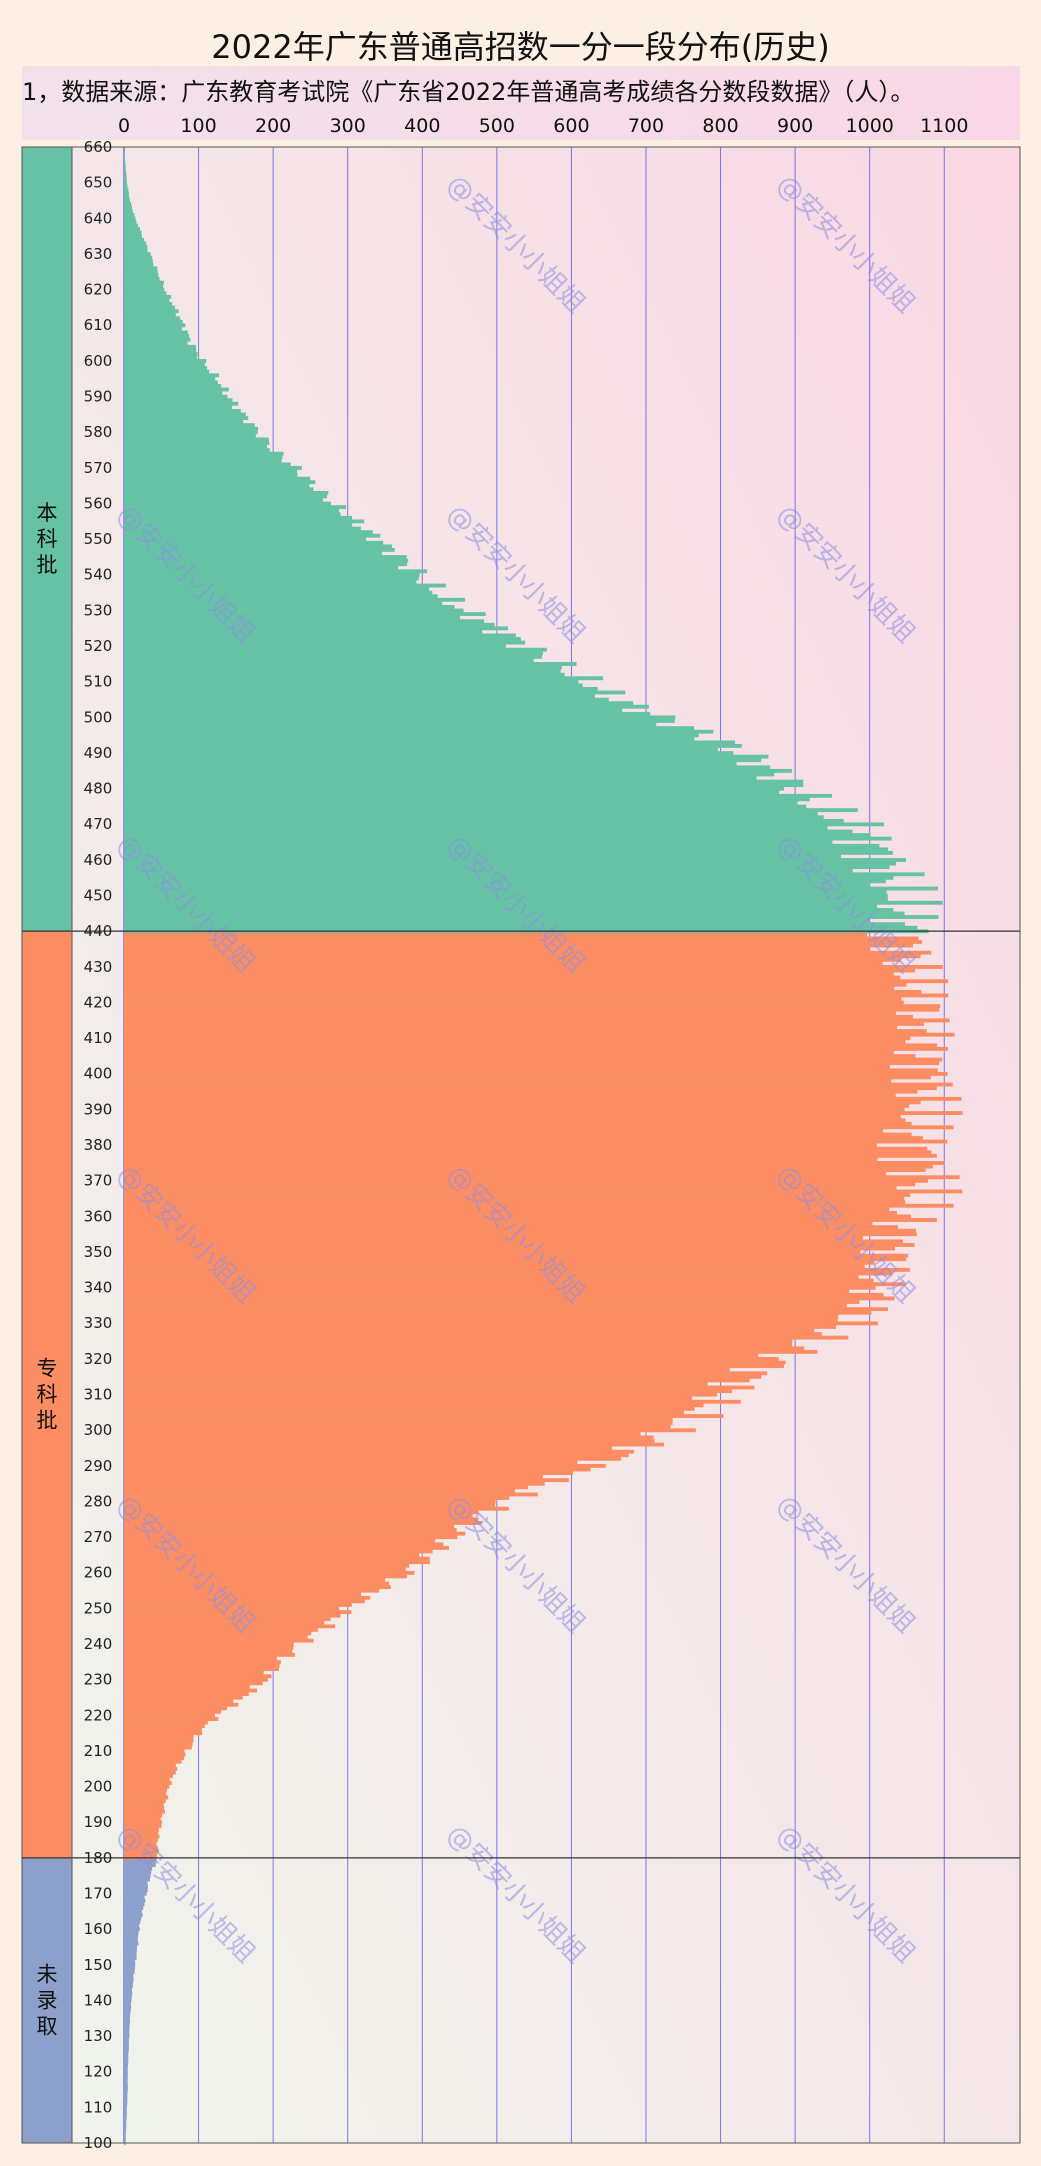 This screenshot has width=1041, height=2166. I want to click on y-tick-label: 420, so click(98, 1002).